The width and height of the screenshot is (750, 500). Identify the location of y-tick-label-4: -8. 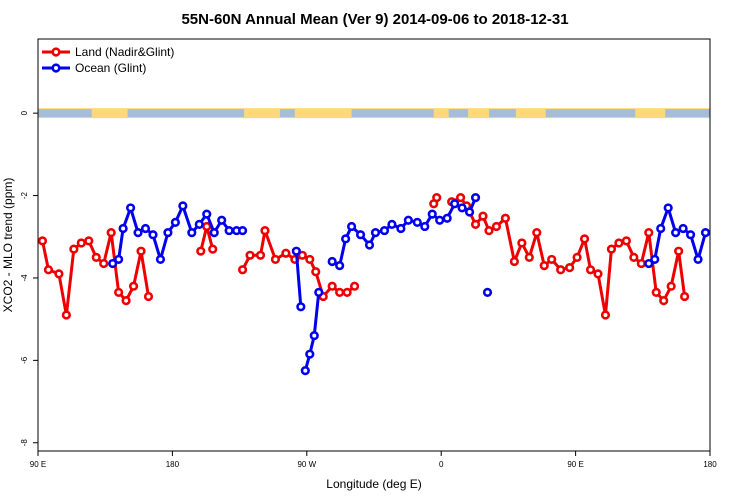
(24, 443).